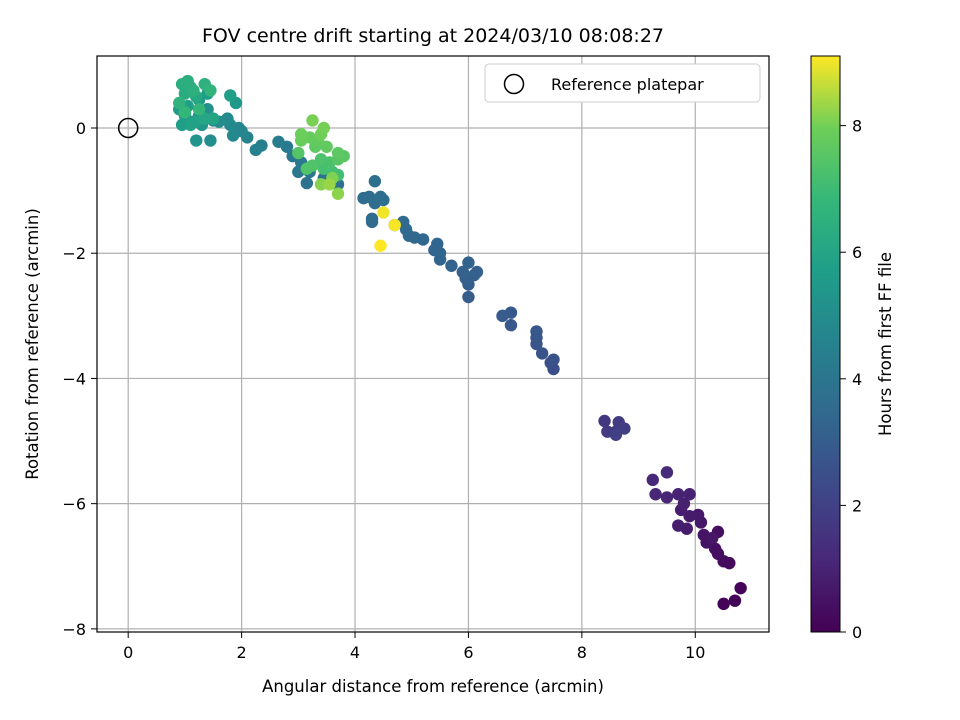  I want to click on reference-platepar-marker, so click(128, 128).